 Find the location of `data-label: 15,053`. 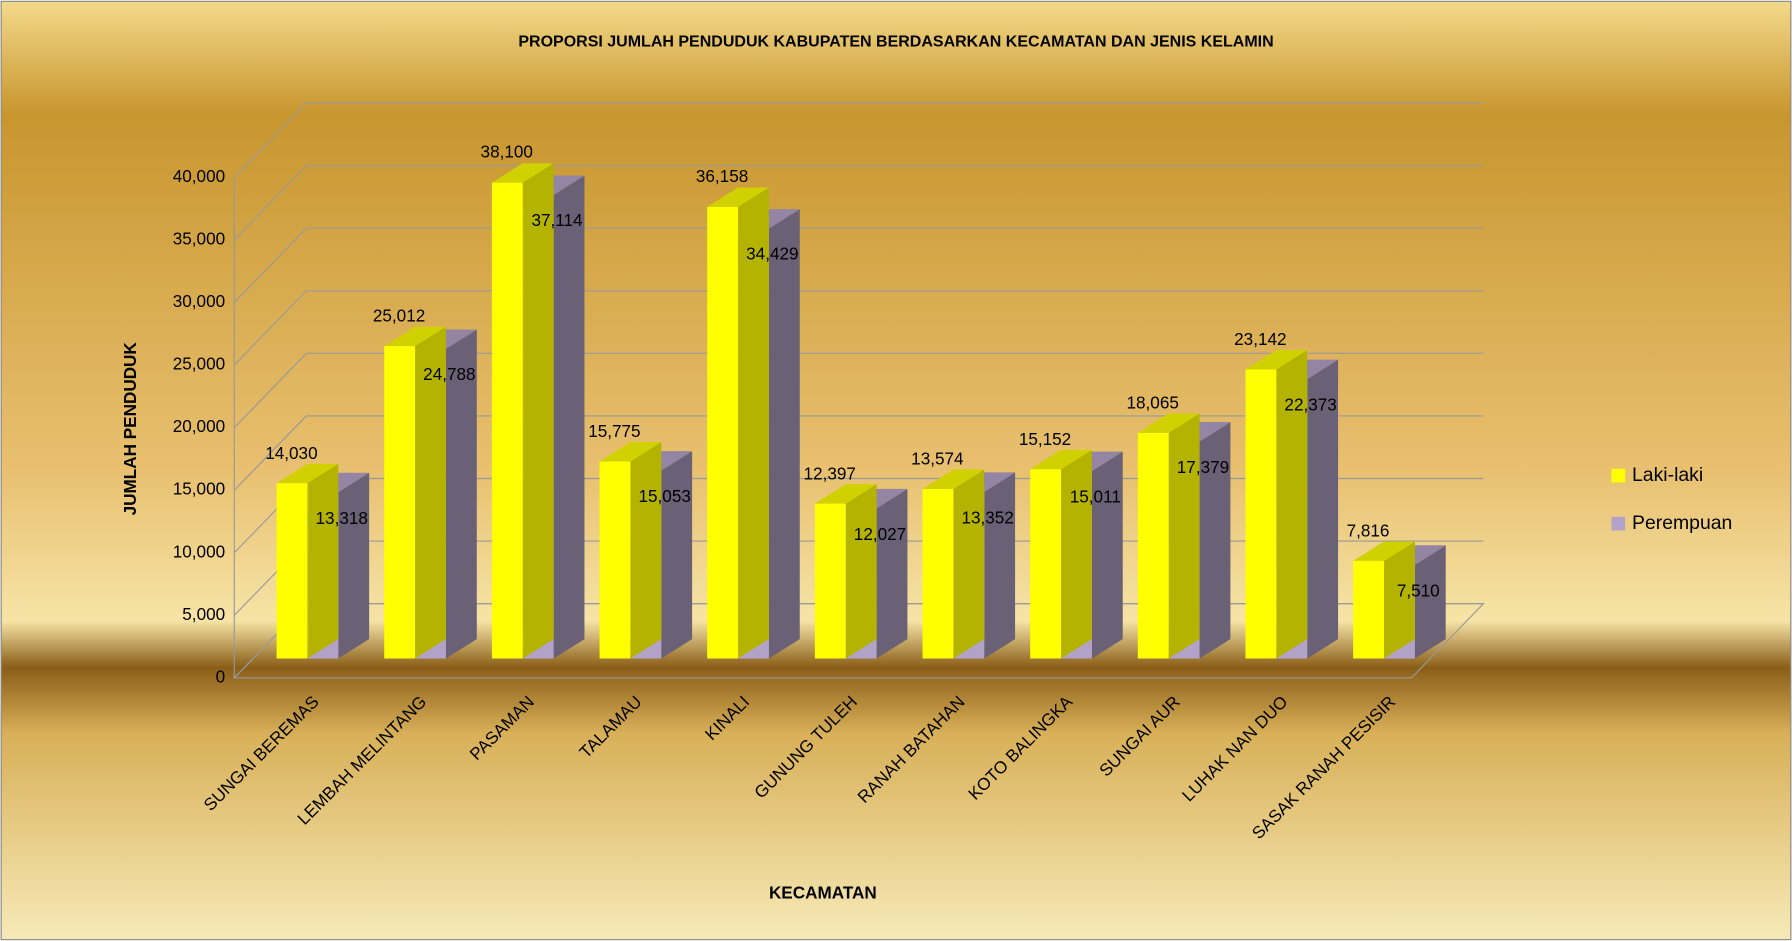

data-label: 15,053 is located at coordinates (664, 496).